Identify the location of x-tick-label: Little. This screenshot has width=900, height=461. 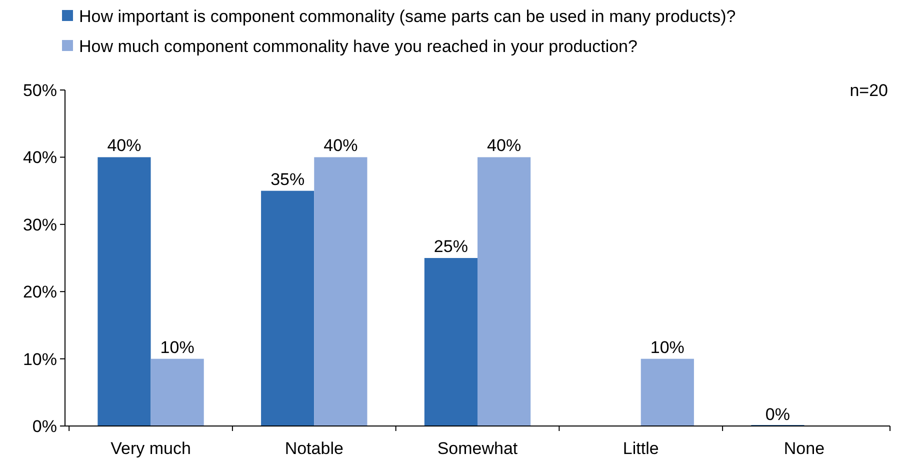
(640, 448).